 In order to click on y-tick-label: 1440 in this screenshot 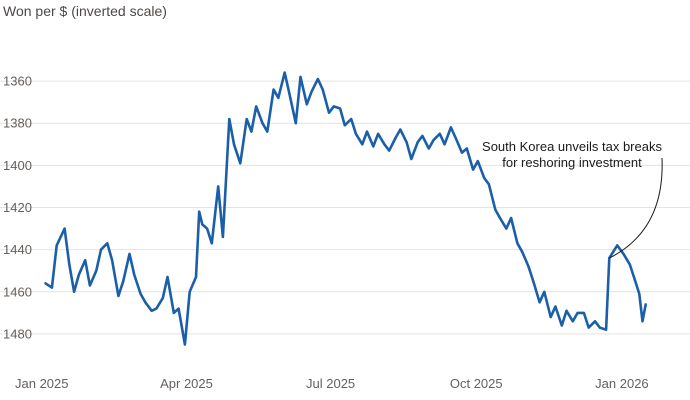, I will do `click(17, 249)`.